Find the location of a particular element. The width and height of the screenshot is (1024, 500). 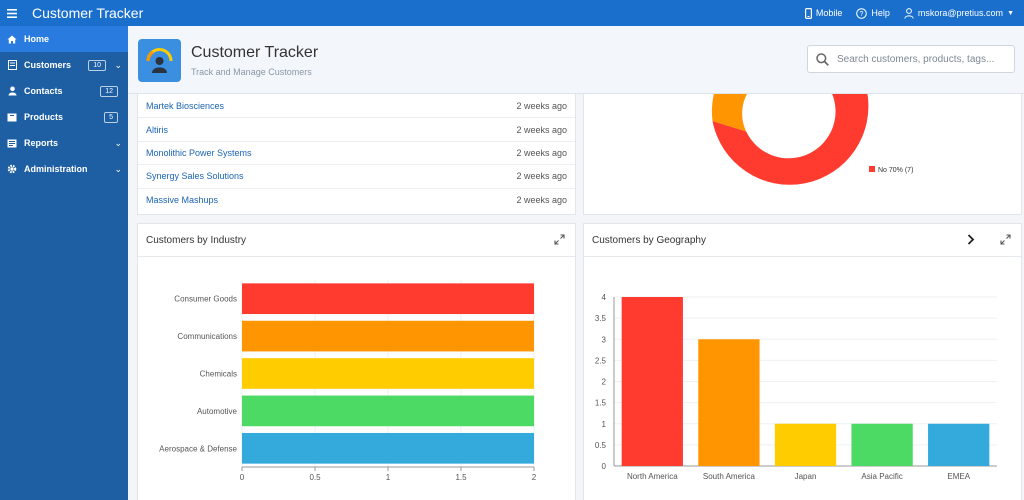

x-tick-label: 0.5 is located at coordinates (315, 477).